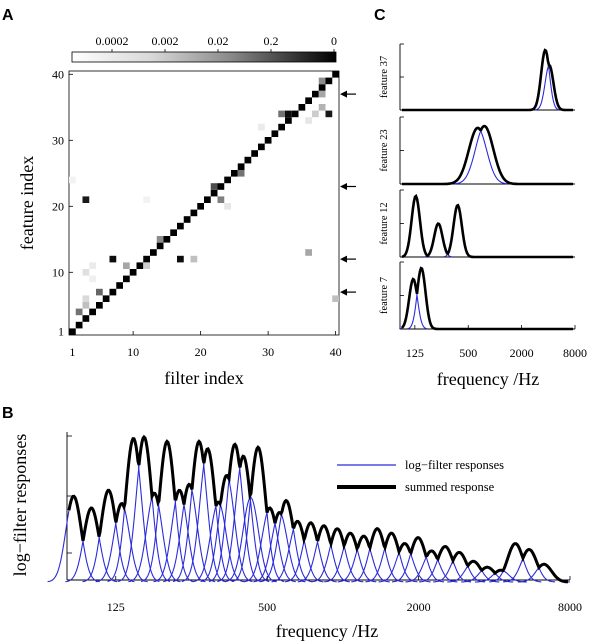 Image resolution: width=601 pixels, height=642 pixels. I want to click on feature-label: feature 37, so click(384, 77).